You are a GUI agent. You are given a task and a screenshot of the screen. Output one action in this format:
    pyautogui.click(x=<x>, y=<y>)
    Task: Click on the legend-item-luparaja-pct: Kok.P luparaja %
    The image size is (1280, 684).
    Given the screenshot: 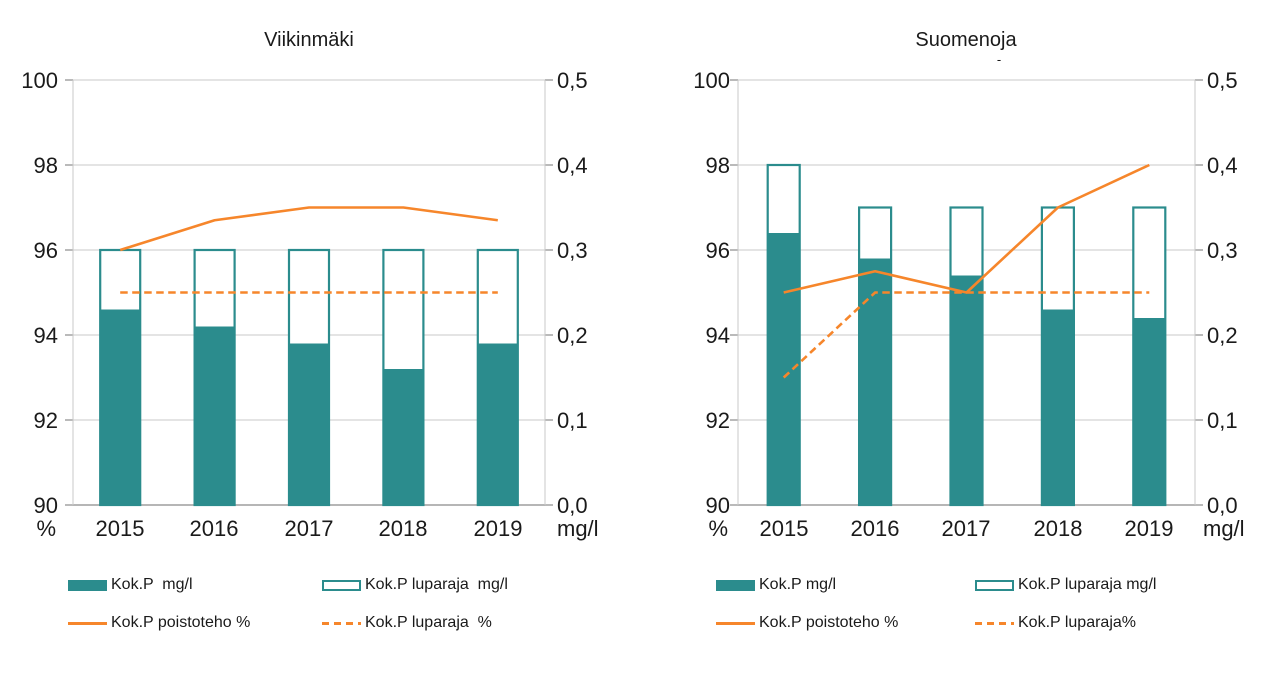 What is the action you would take?
    pyautogui.click(x=407, y=623)
    